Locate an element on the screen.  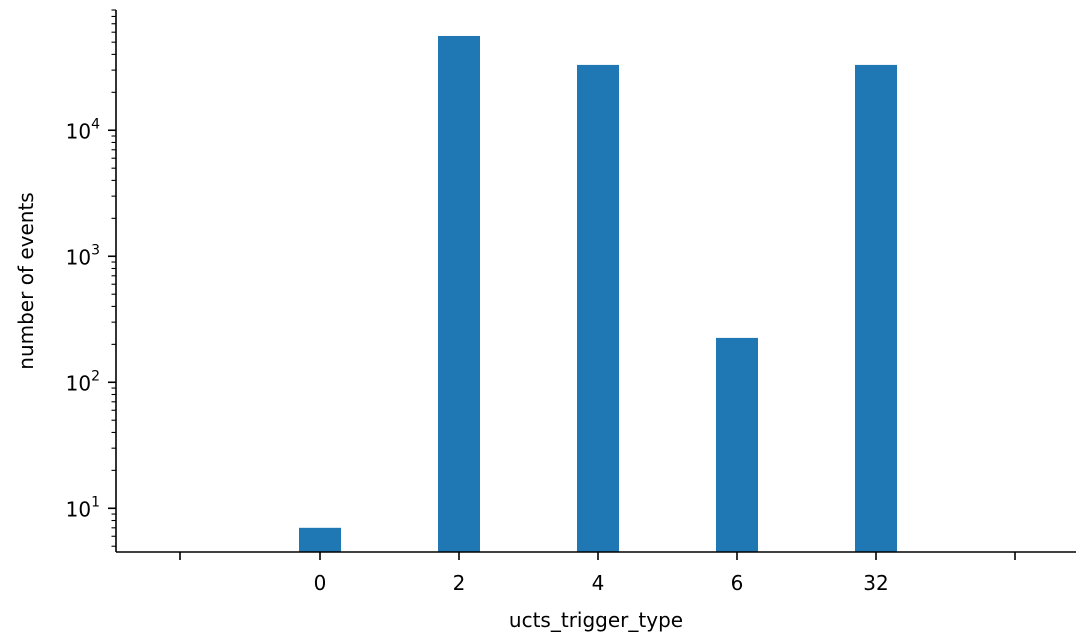
x-axis-label: ucts_trigger_type is located at coordinates (596, 620).